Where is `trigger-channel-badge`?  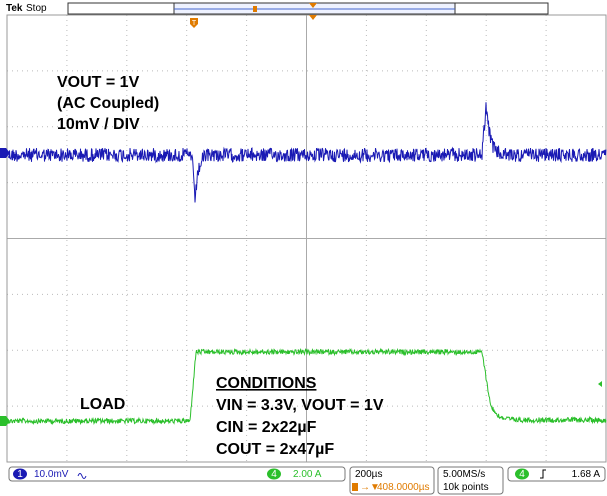 trigger-channel-badge is located at coordinates (522, 474).